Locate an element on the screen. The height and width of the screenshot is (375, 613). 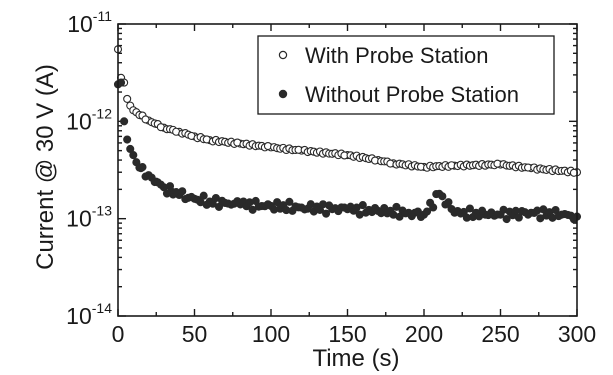
legend-box is located at coordinates (406, 75).